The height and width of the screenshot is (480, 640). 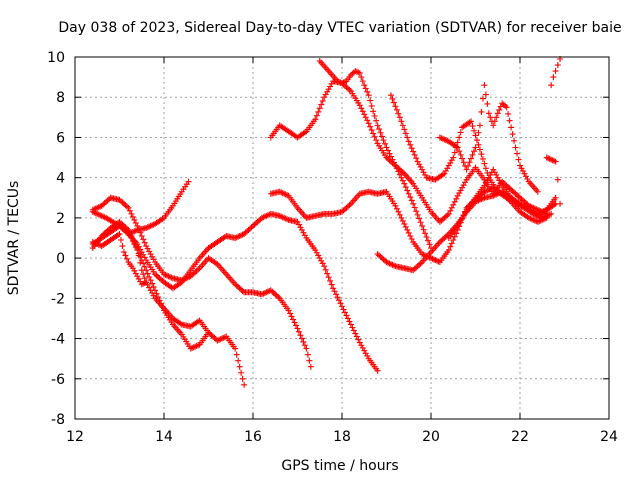 I want to click on x-tick-label: 14, so click(x=164, y=437).